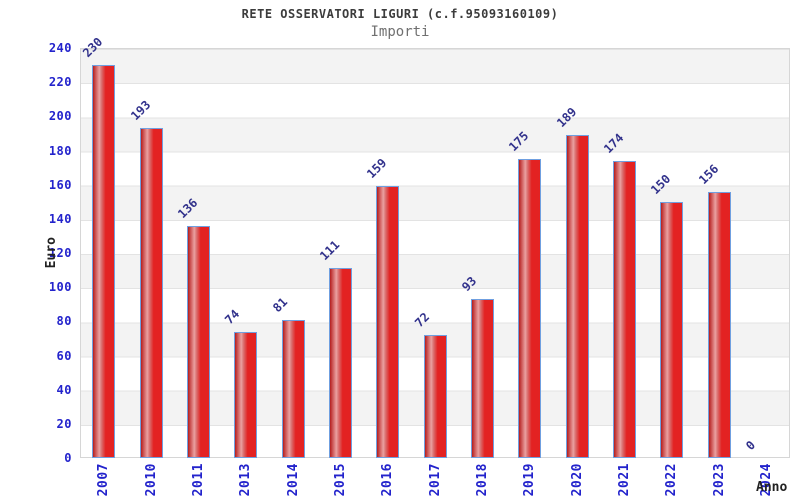 The image size is (800, 500). Describe the element at coordinates (60, 48) in the screenshot. I see `y-tick-label: 240` at that location.